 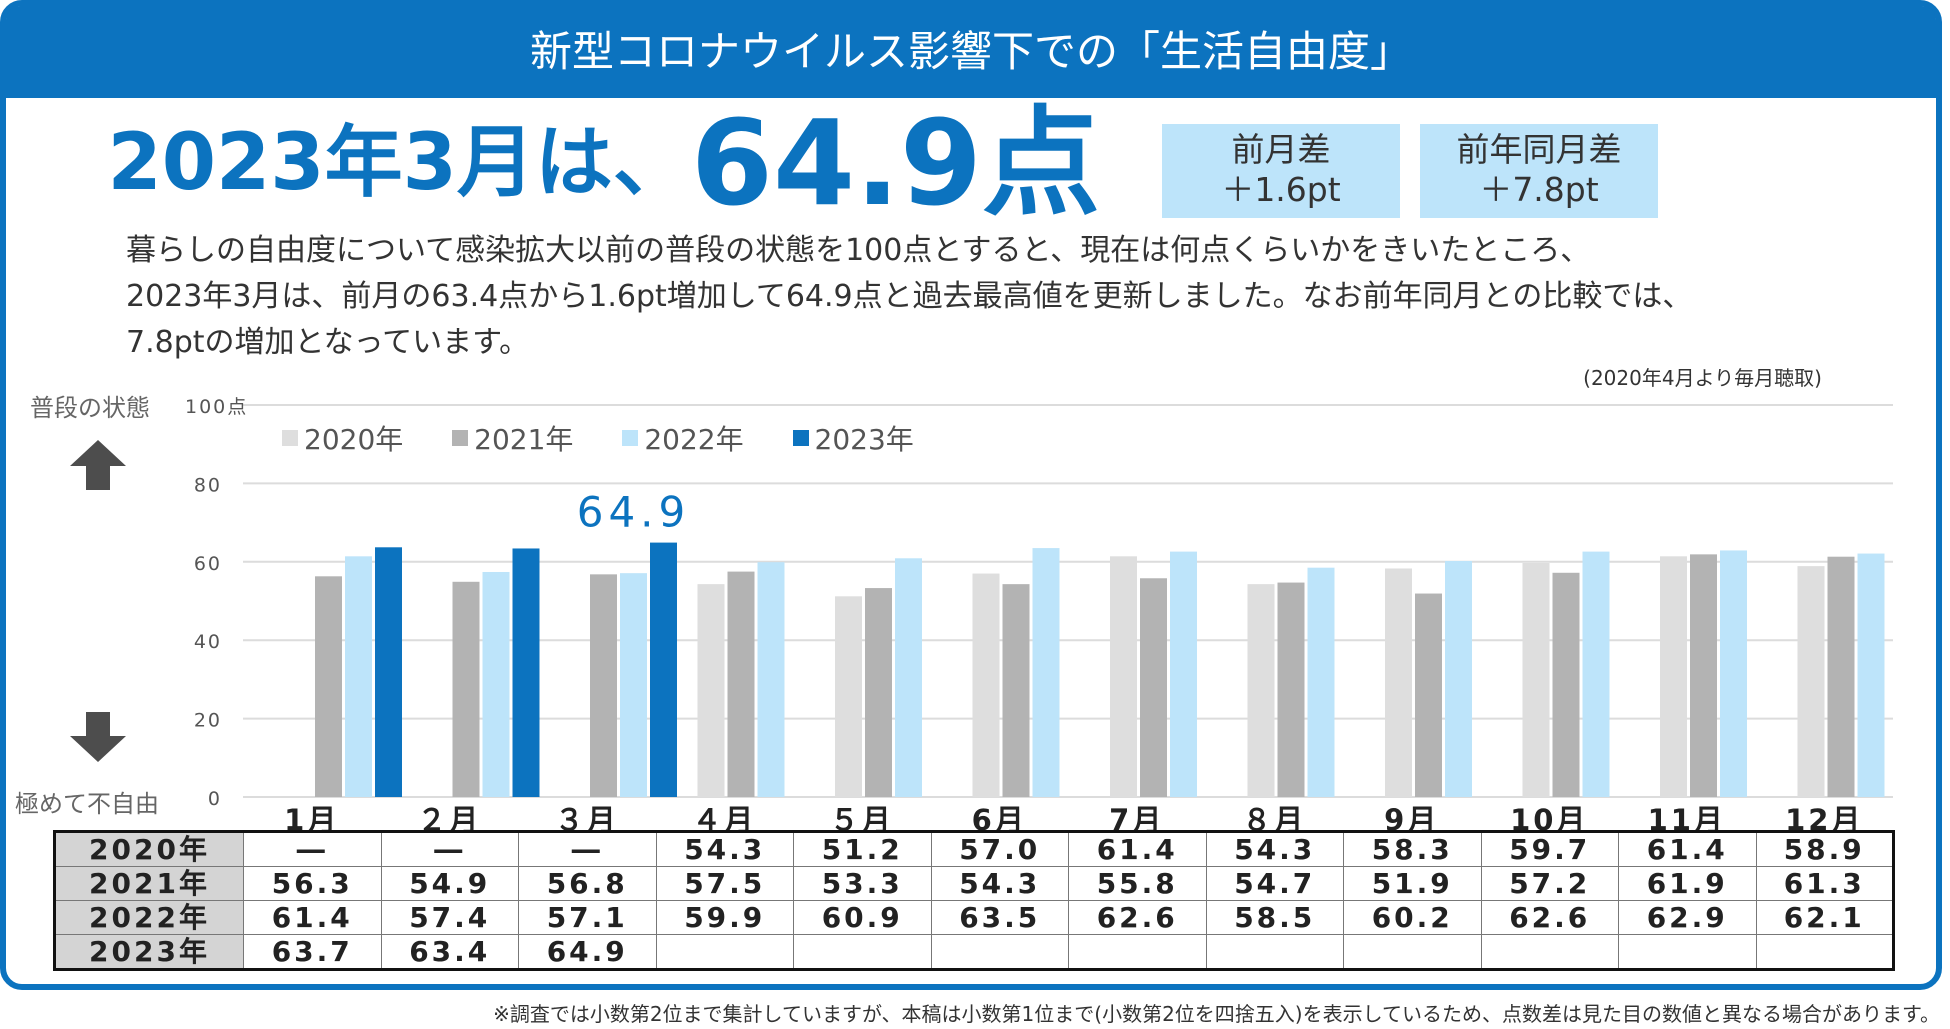 What do you see at coordinates (587, 883) in the screenshot?
I see `table-cell: 56.8` at bounding box center [587, 883].